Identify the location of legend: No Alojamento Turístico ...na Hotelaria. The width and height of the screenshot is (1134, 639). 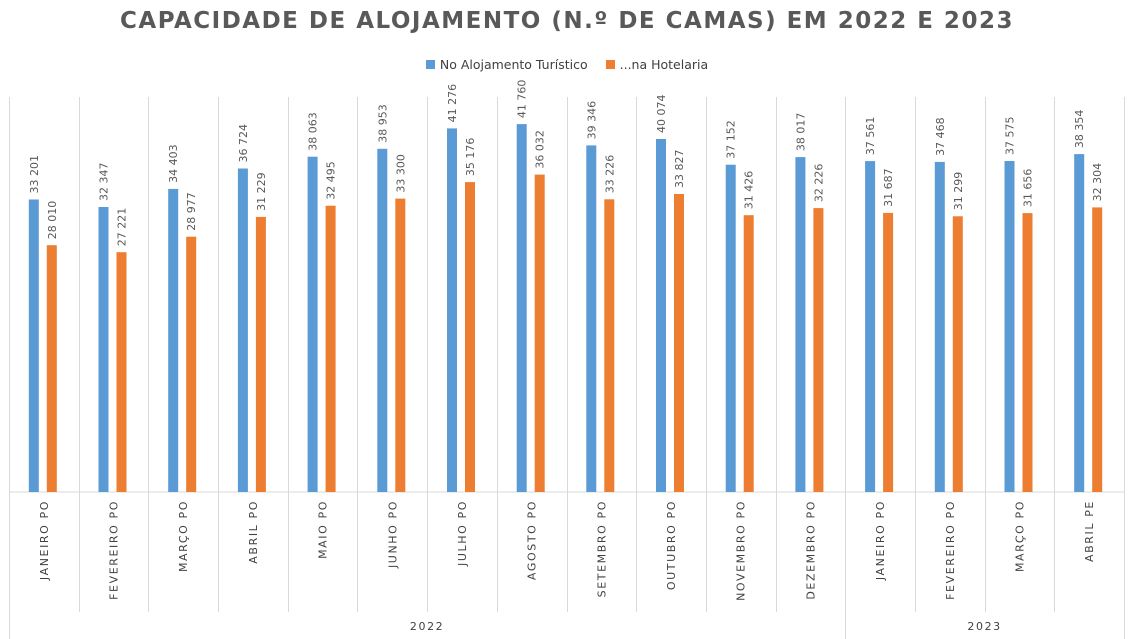
(567, 64).